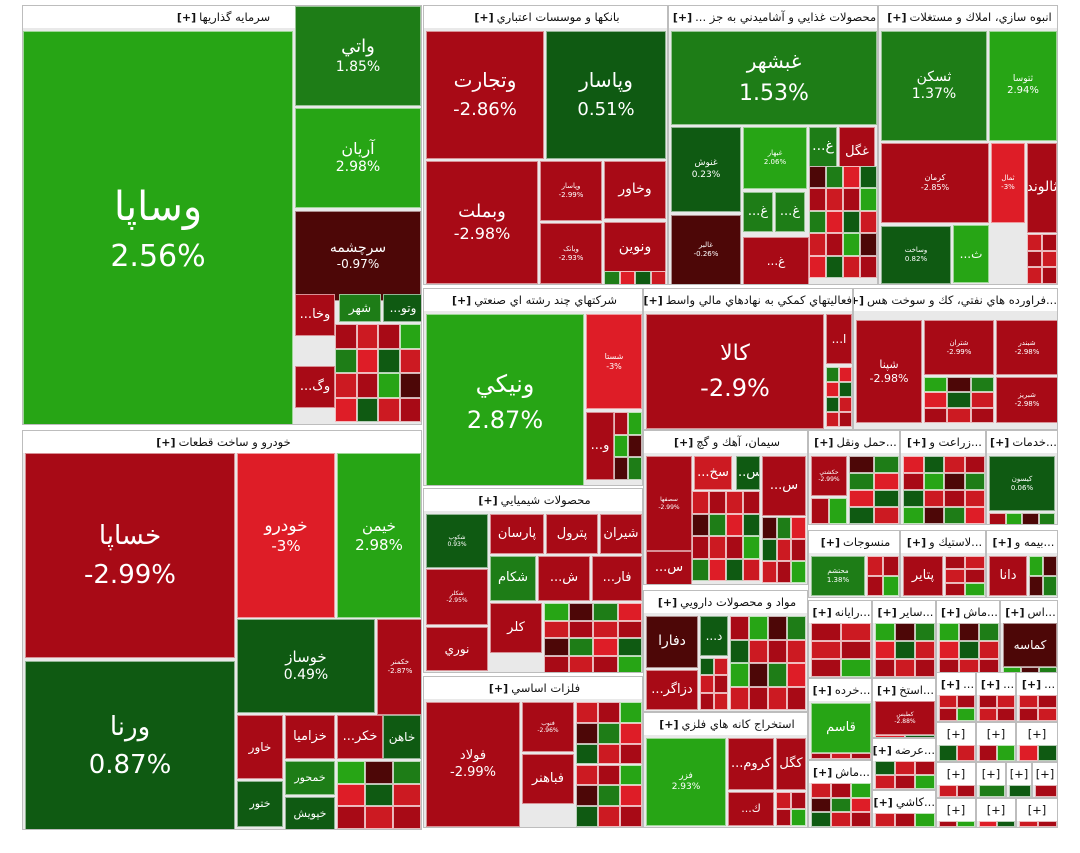 This screenshot has height=853, width=1080. I want to click on stock-tile: كالا -2.9%, so click(735, 371).